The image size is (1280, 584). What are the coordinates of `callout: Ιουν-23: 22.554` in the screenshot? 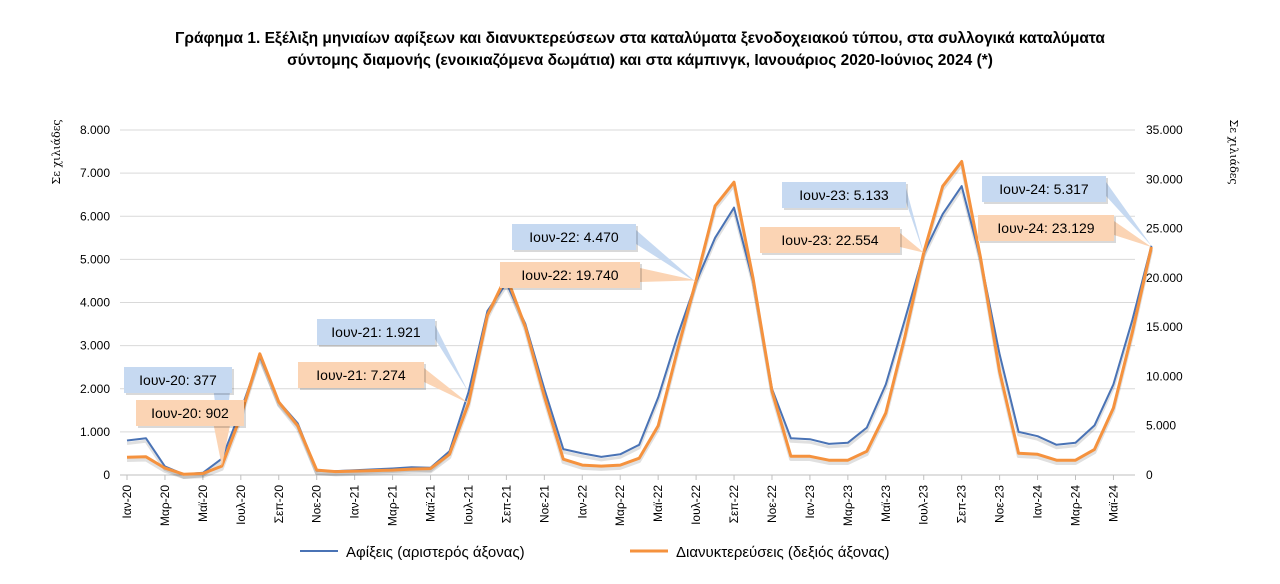 It's located at (842, 241).